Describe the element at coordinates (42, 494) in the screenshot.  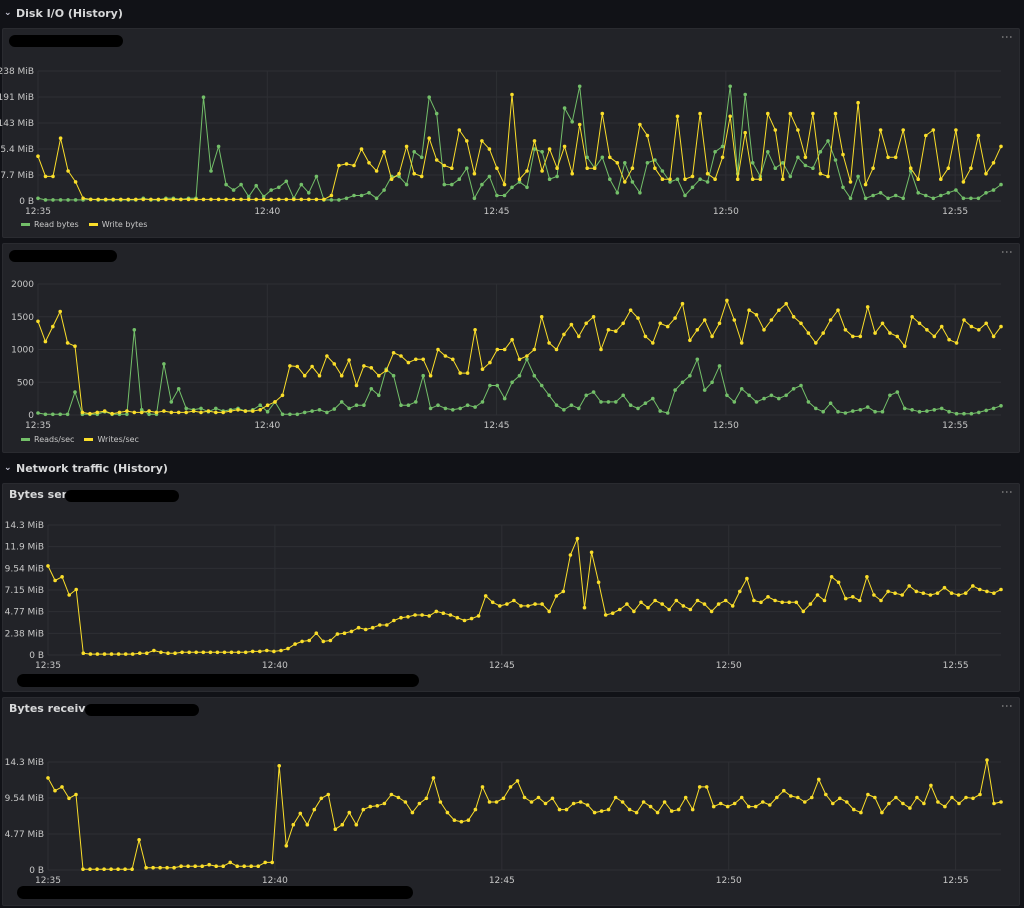
I see `panel-title: Bytes sent` at that location.